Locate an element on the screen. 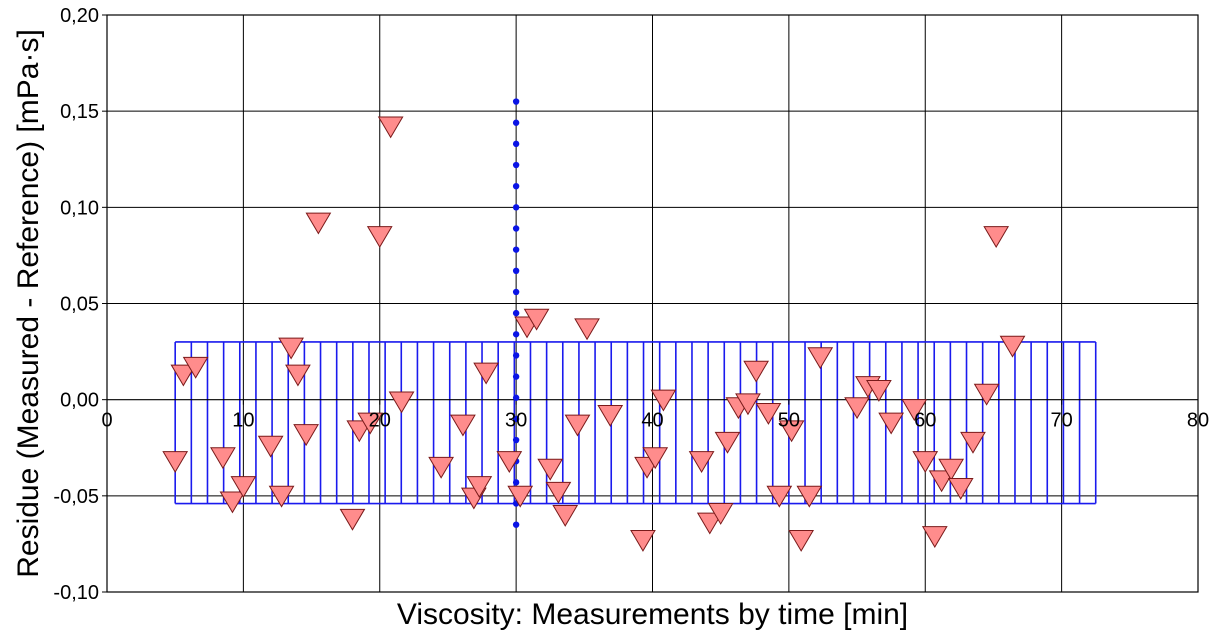 Image resolution: width=1213 pixels, height=634 pixels. x-tick-label: 20 is located at coordinates (380, 421).